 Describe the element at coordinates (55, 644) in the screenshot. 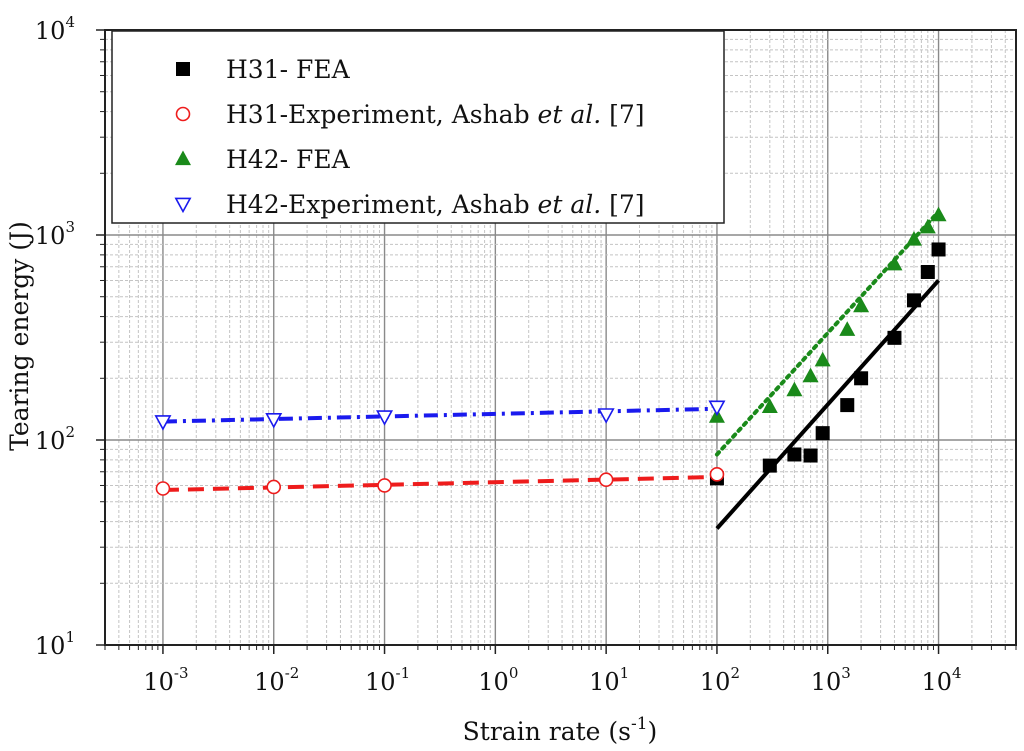

I see `y-tick-label: 10¹` at that location.